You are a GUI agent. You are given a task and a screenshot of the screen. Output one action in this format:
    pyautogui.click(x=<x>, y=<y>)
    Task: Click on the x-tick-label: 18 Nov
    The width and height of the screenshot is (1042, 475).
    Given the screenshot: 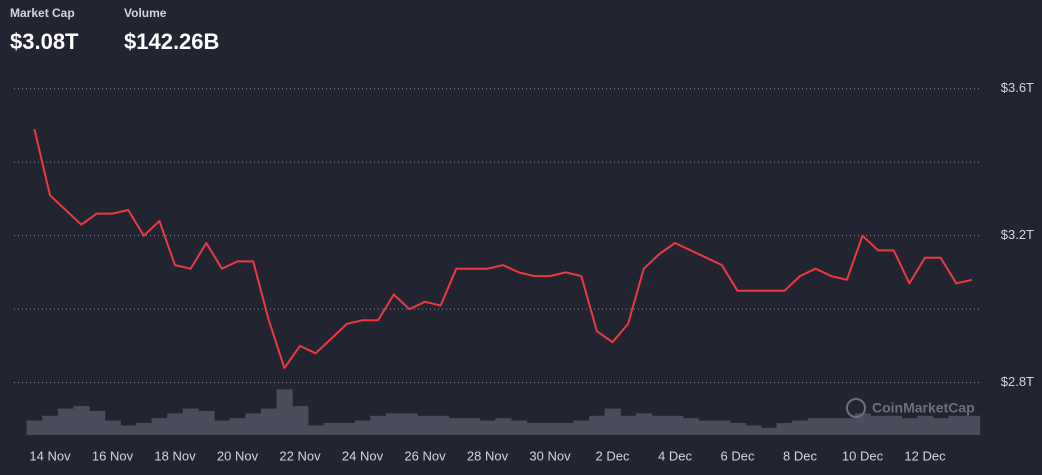 What is the action you would take?
    pyautogui.click(x=175, y=455)
    